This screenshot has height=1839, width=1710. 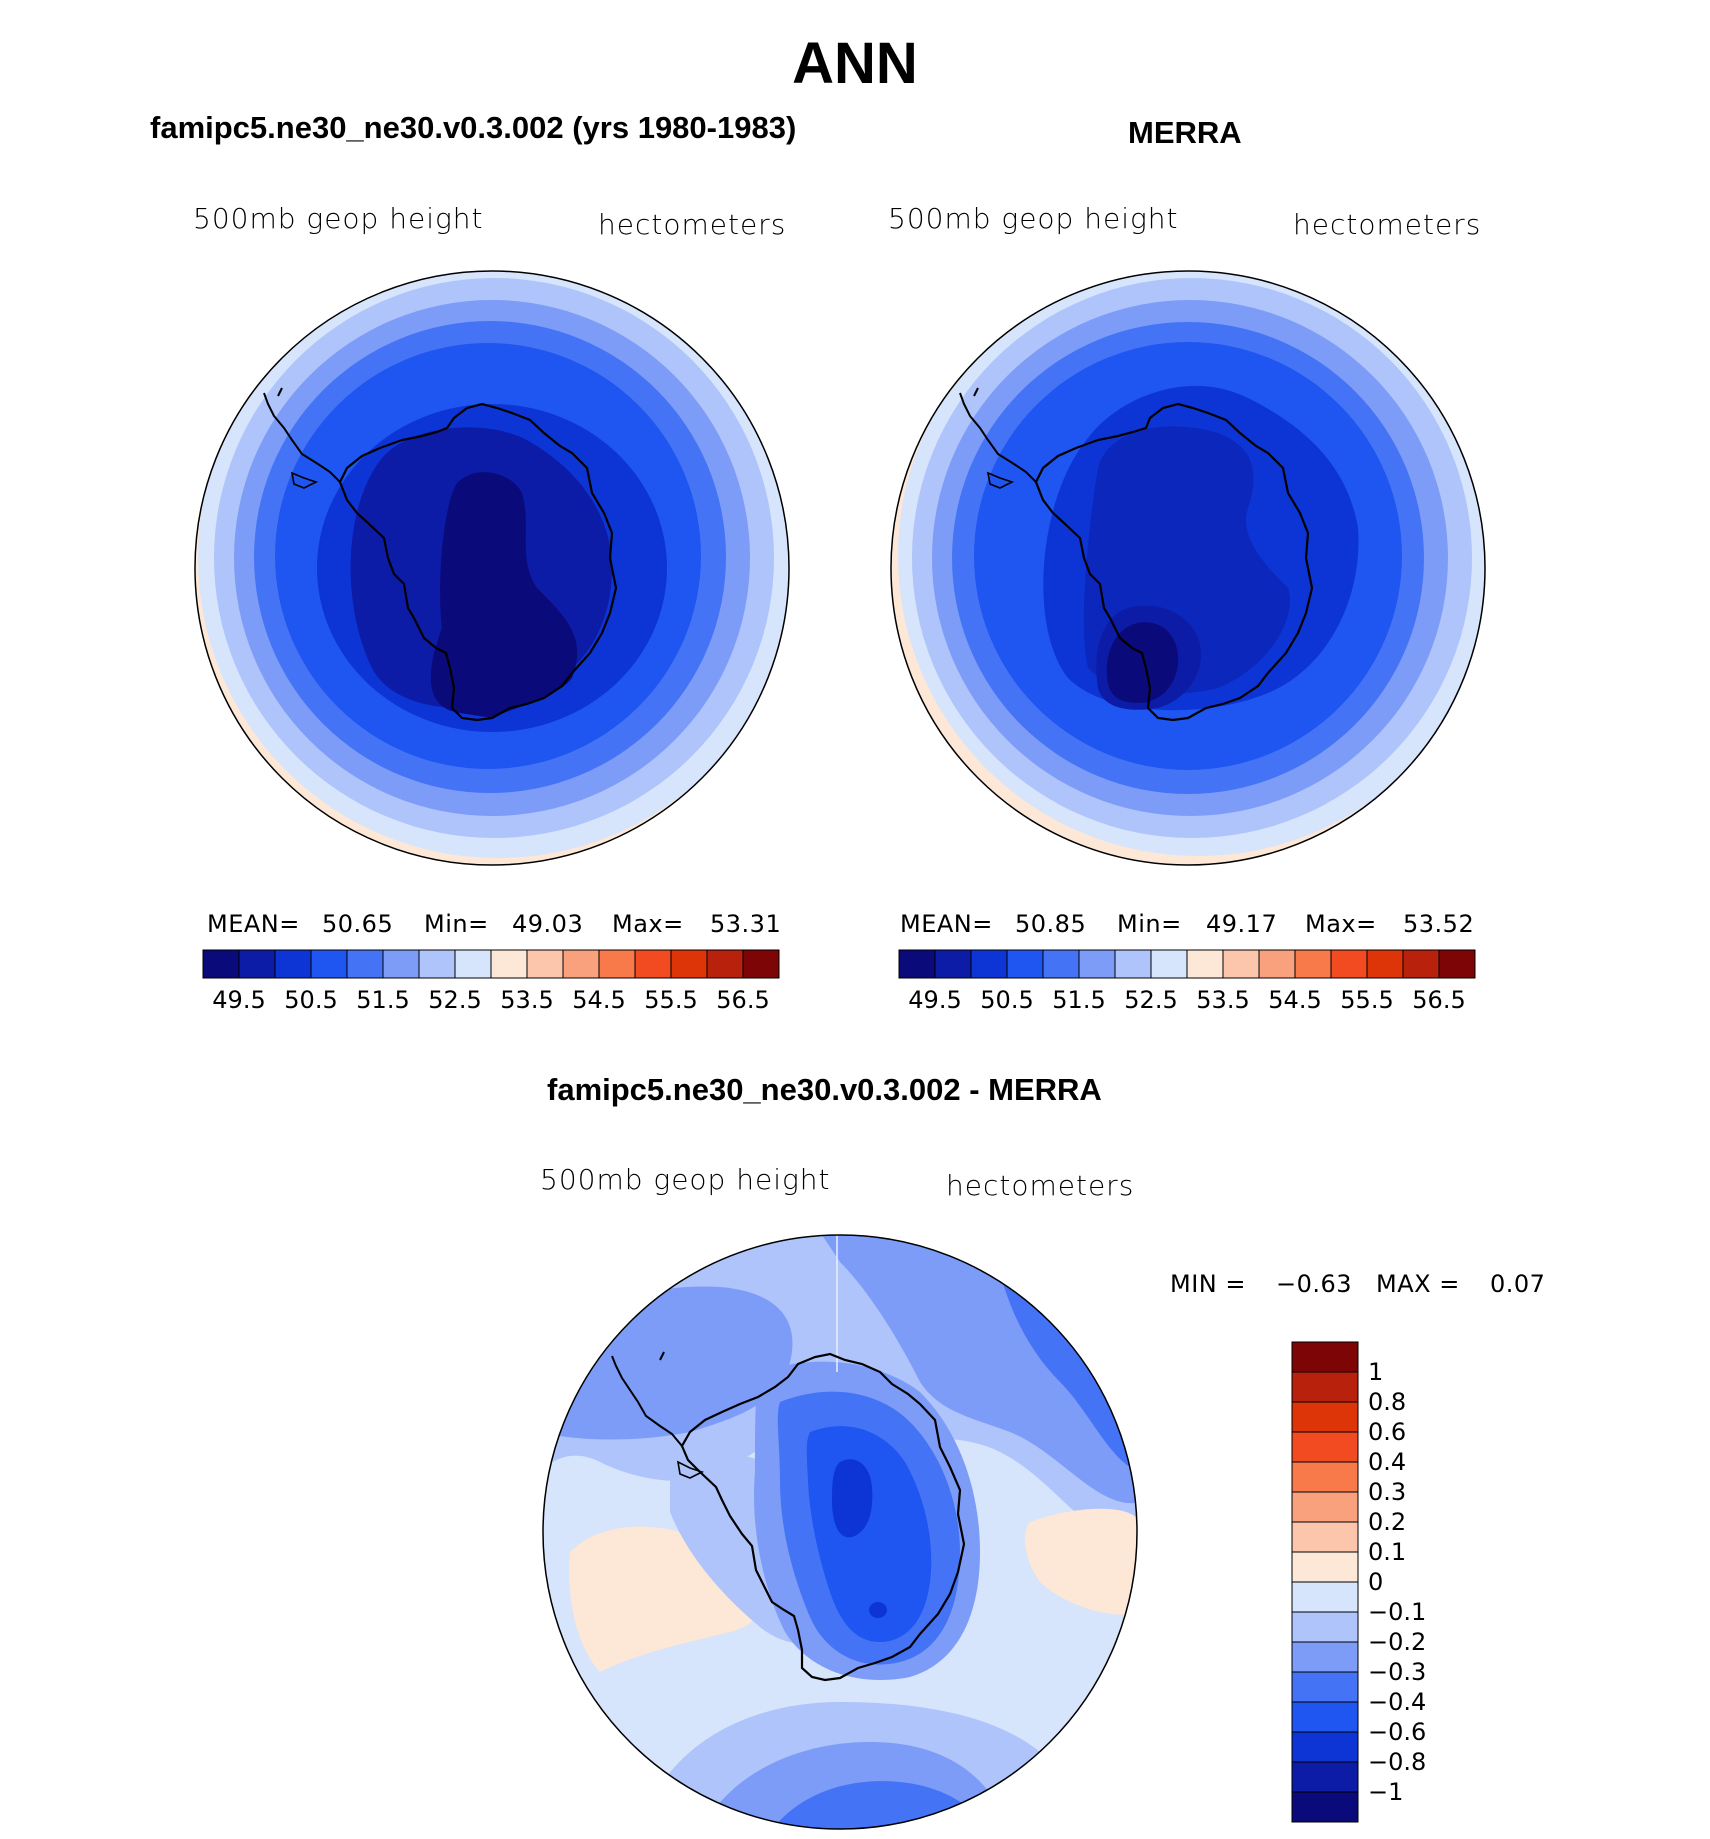 What do you see at coordinates (567, 1402) in the screenshot?
I see `diff-island` at bounding box center [567, 1402].